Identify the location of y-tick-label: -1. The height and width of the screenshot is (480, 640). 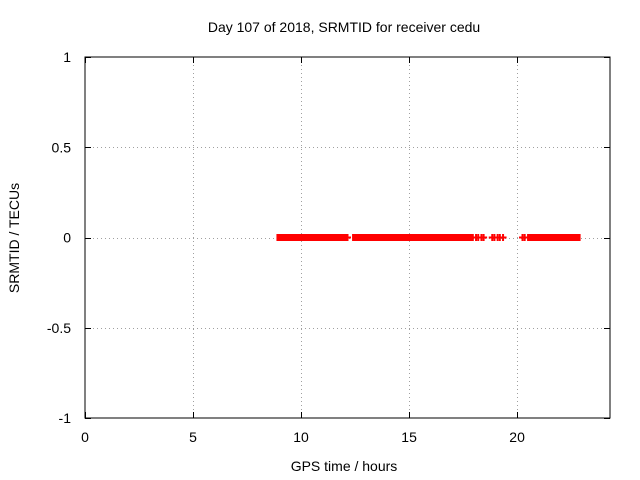
(65, 418).